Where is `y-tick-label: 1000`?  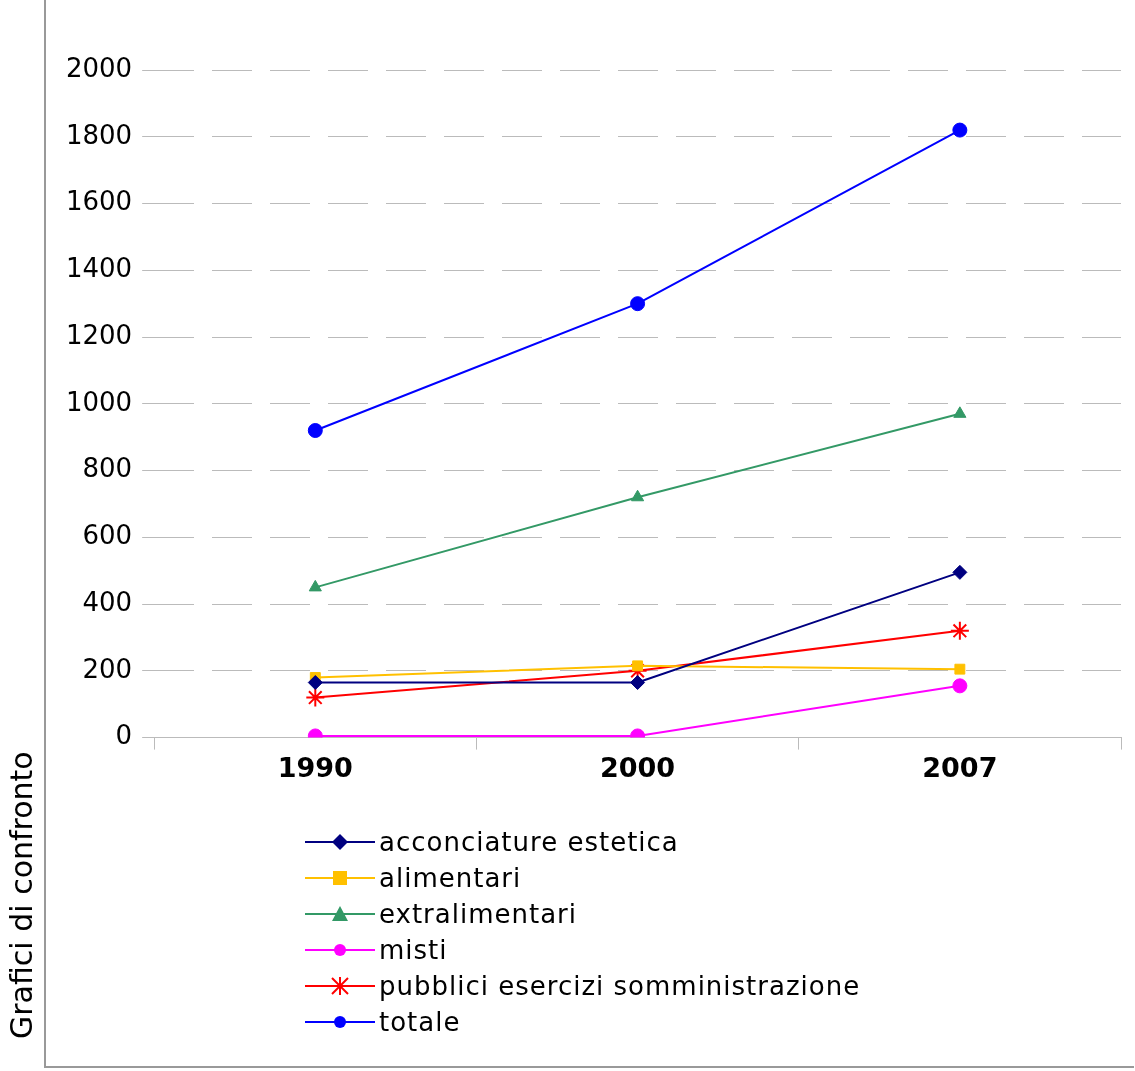
y-tick-label: 1000 is located at coordinates (99, 401).